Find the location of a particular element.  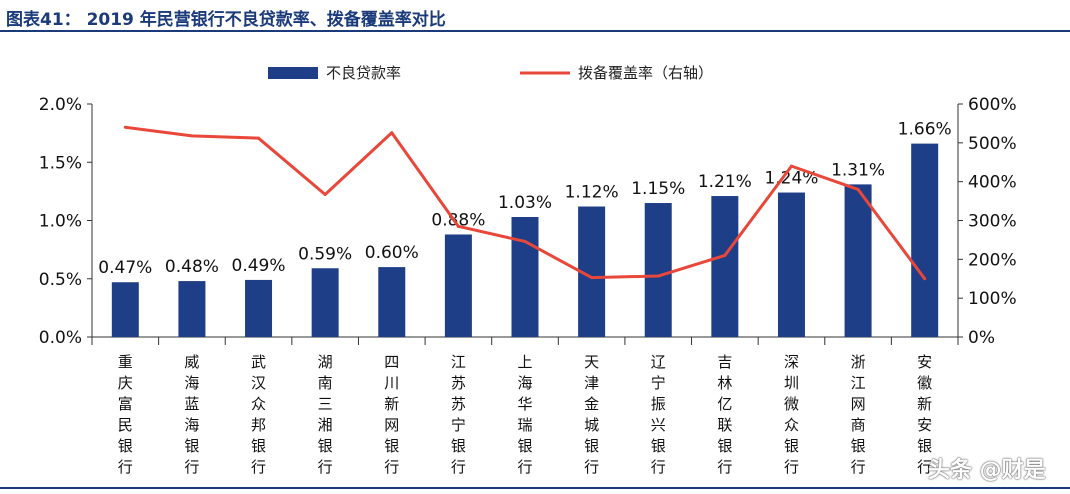

y-left-tick-label: 0.0% is located at coordinates (60, 338).